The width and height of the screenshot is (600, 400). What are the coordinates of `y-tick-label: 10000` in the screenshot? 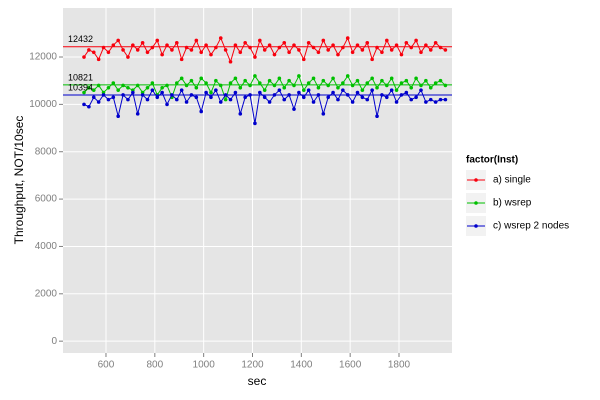 It's located at (43, 104).